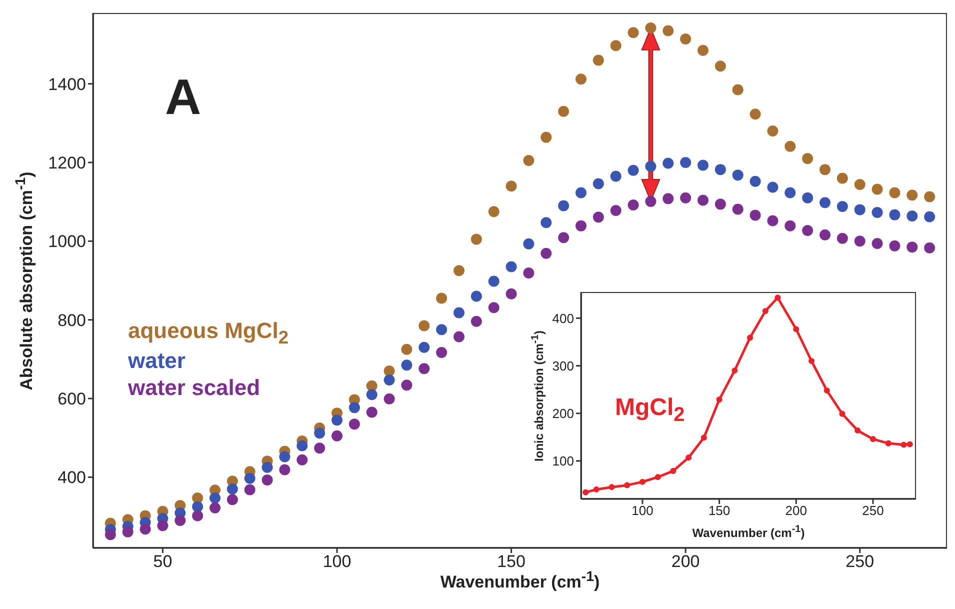 Image resolution: width=955 pixels, height=609 pixels. I want to click on x-tick-label: 100, so click(337, 562).